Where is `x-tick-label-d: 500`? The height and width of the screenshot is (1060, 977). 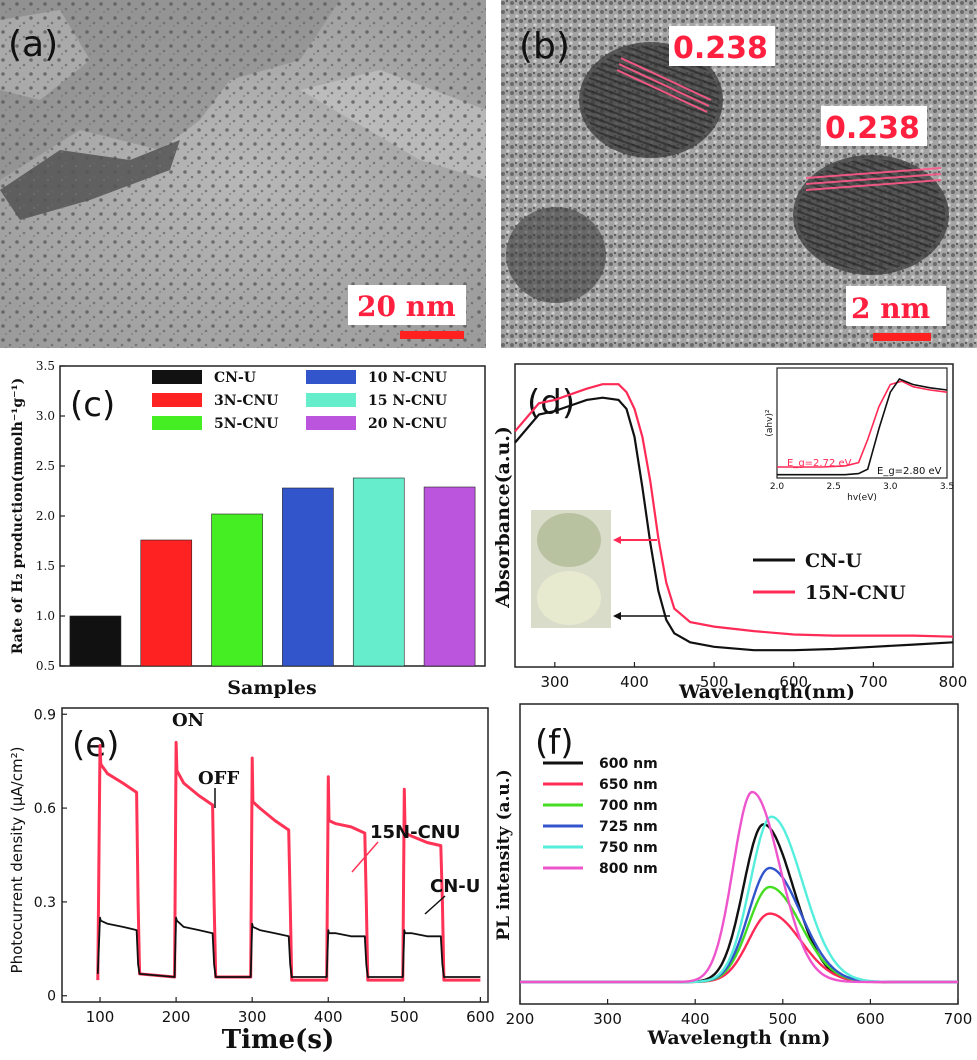
x-tick-label-d: 500 is located at coordinates (714, 682).